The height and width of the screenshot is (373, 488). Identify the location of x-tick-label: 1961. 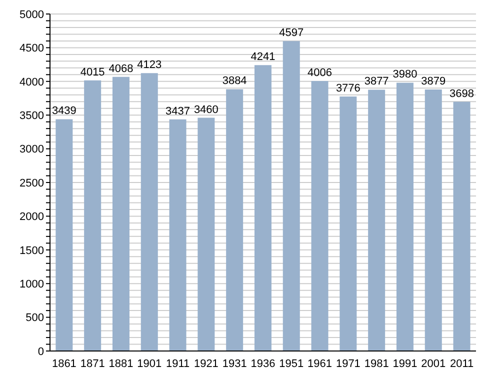
(320, 364).